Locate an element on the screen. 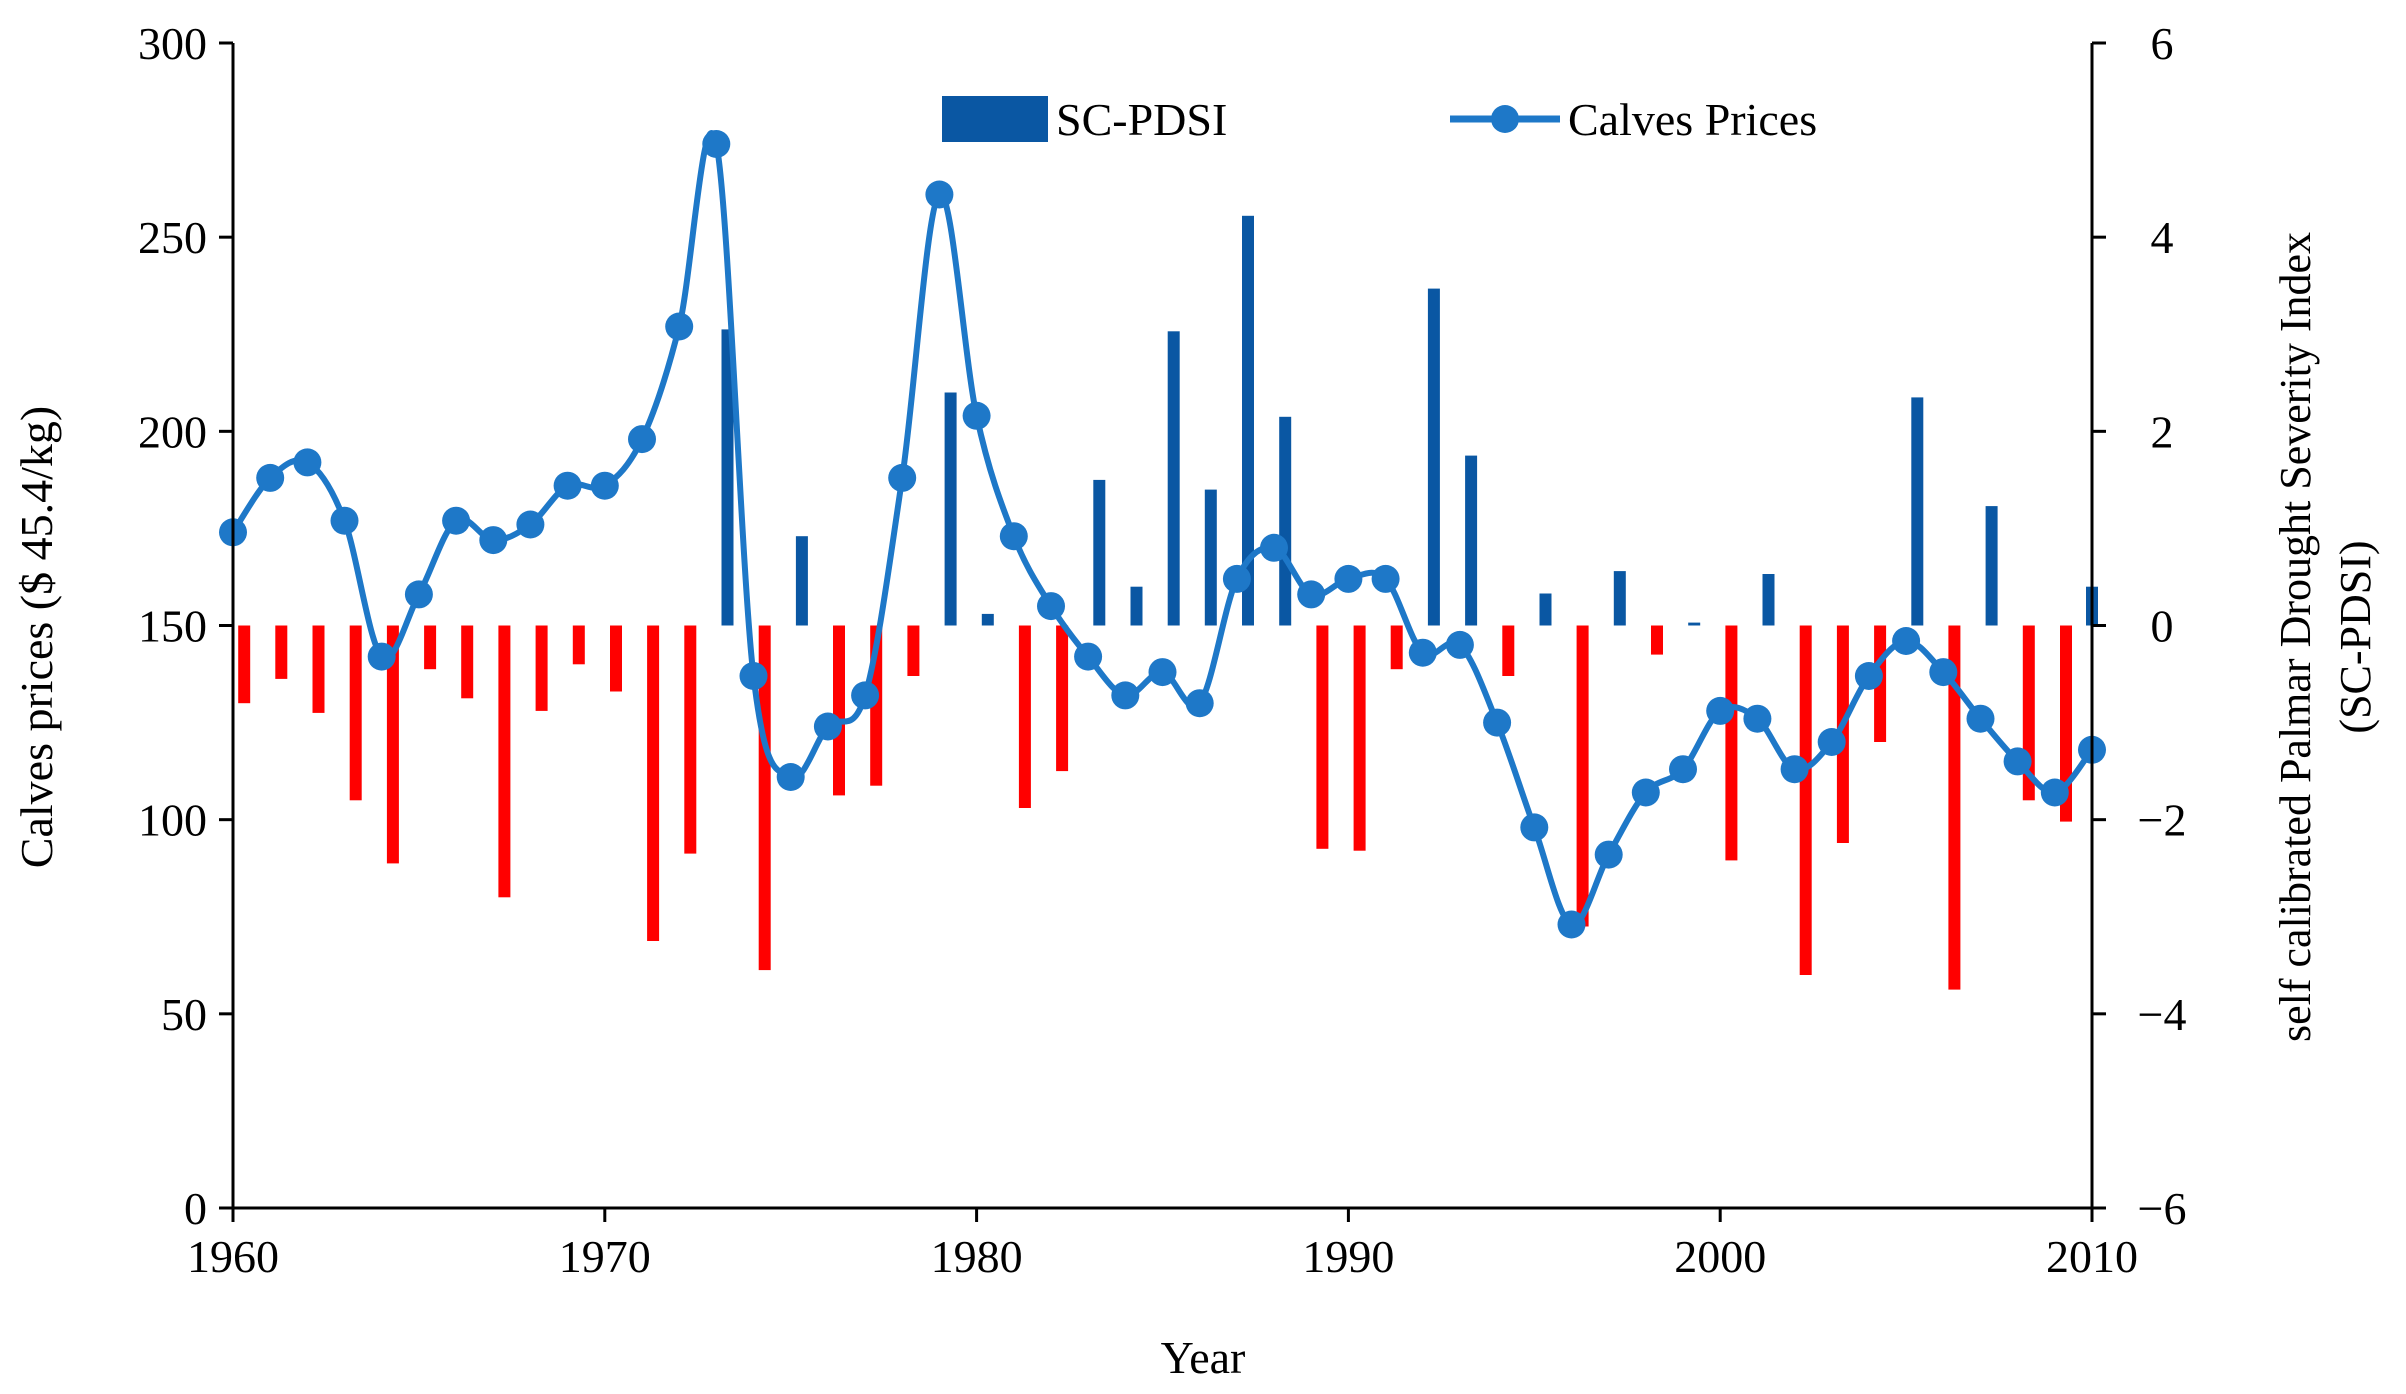 This screenshot has width=2406, height=1394. legend-label-sc-pdsi: SC-PDSI is located at coordinates (1141, 119).